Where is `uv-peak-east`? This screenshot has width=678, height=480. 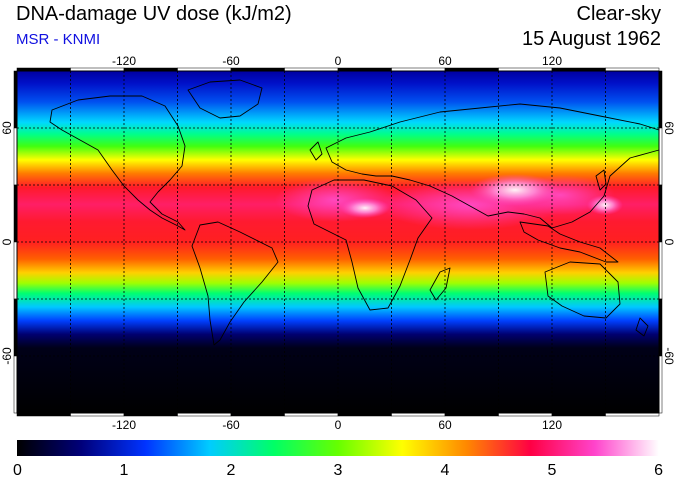
uv-peak-east is located at coordinates (605, 205).